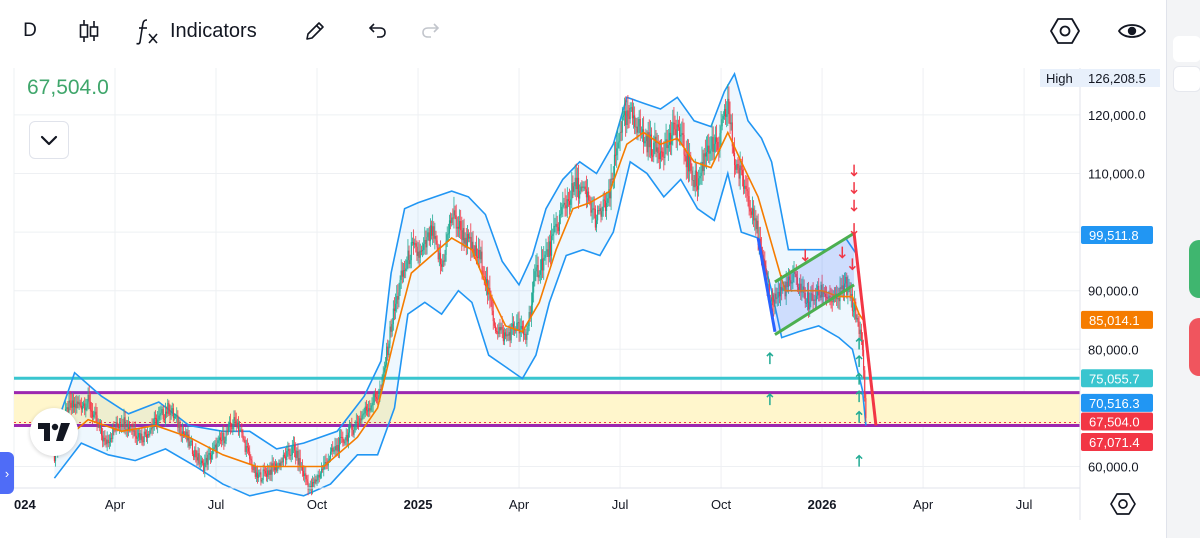 The width and height of the screenshot is (1200, 538). I want to click on sell-button, so click(1194, 347).